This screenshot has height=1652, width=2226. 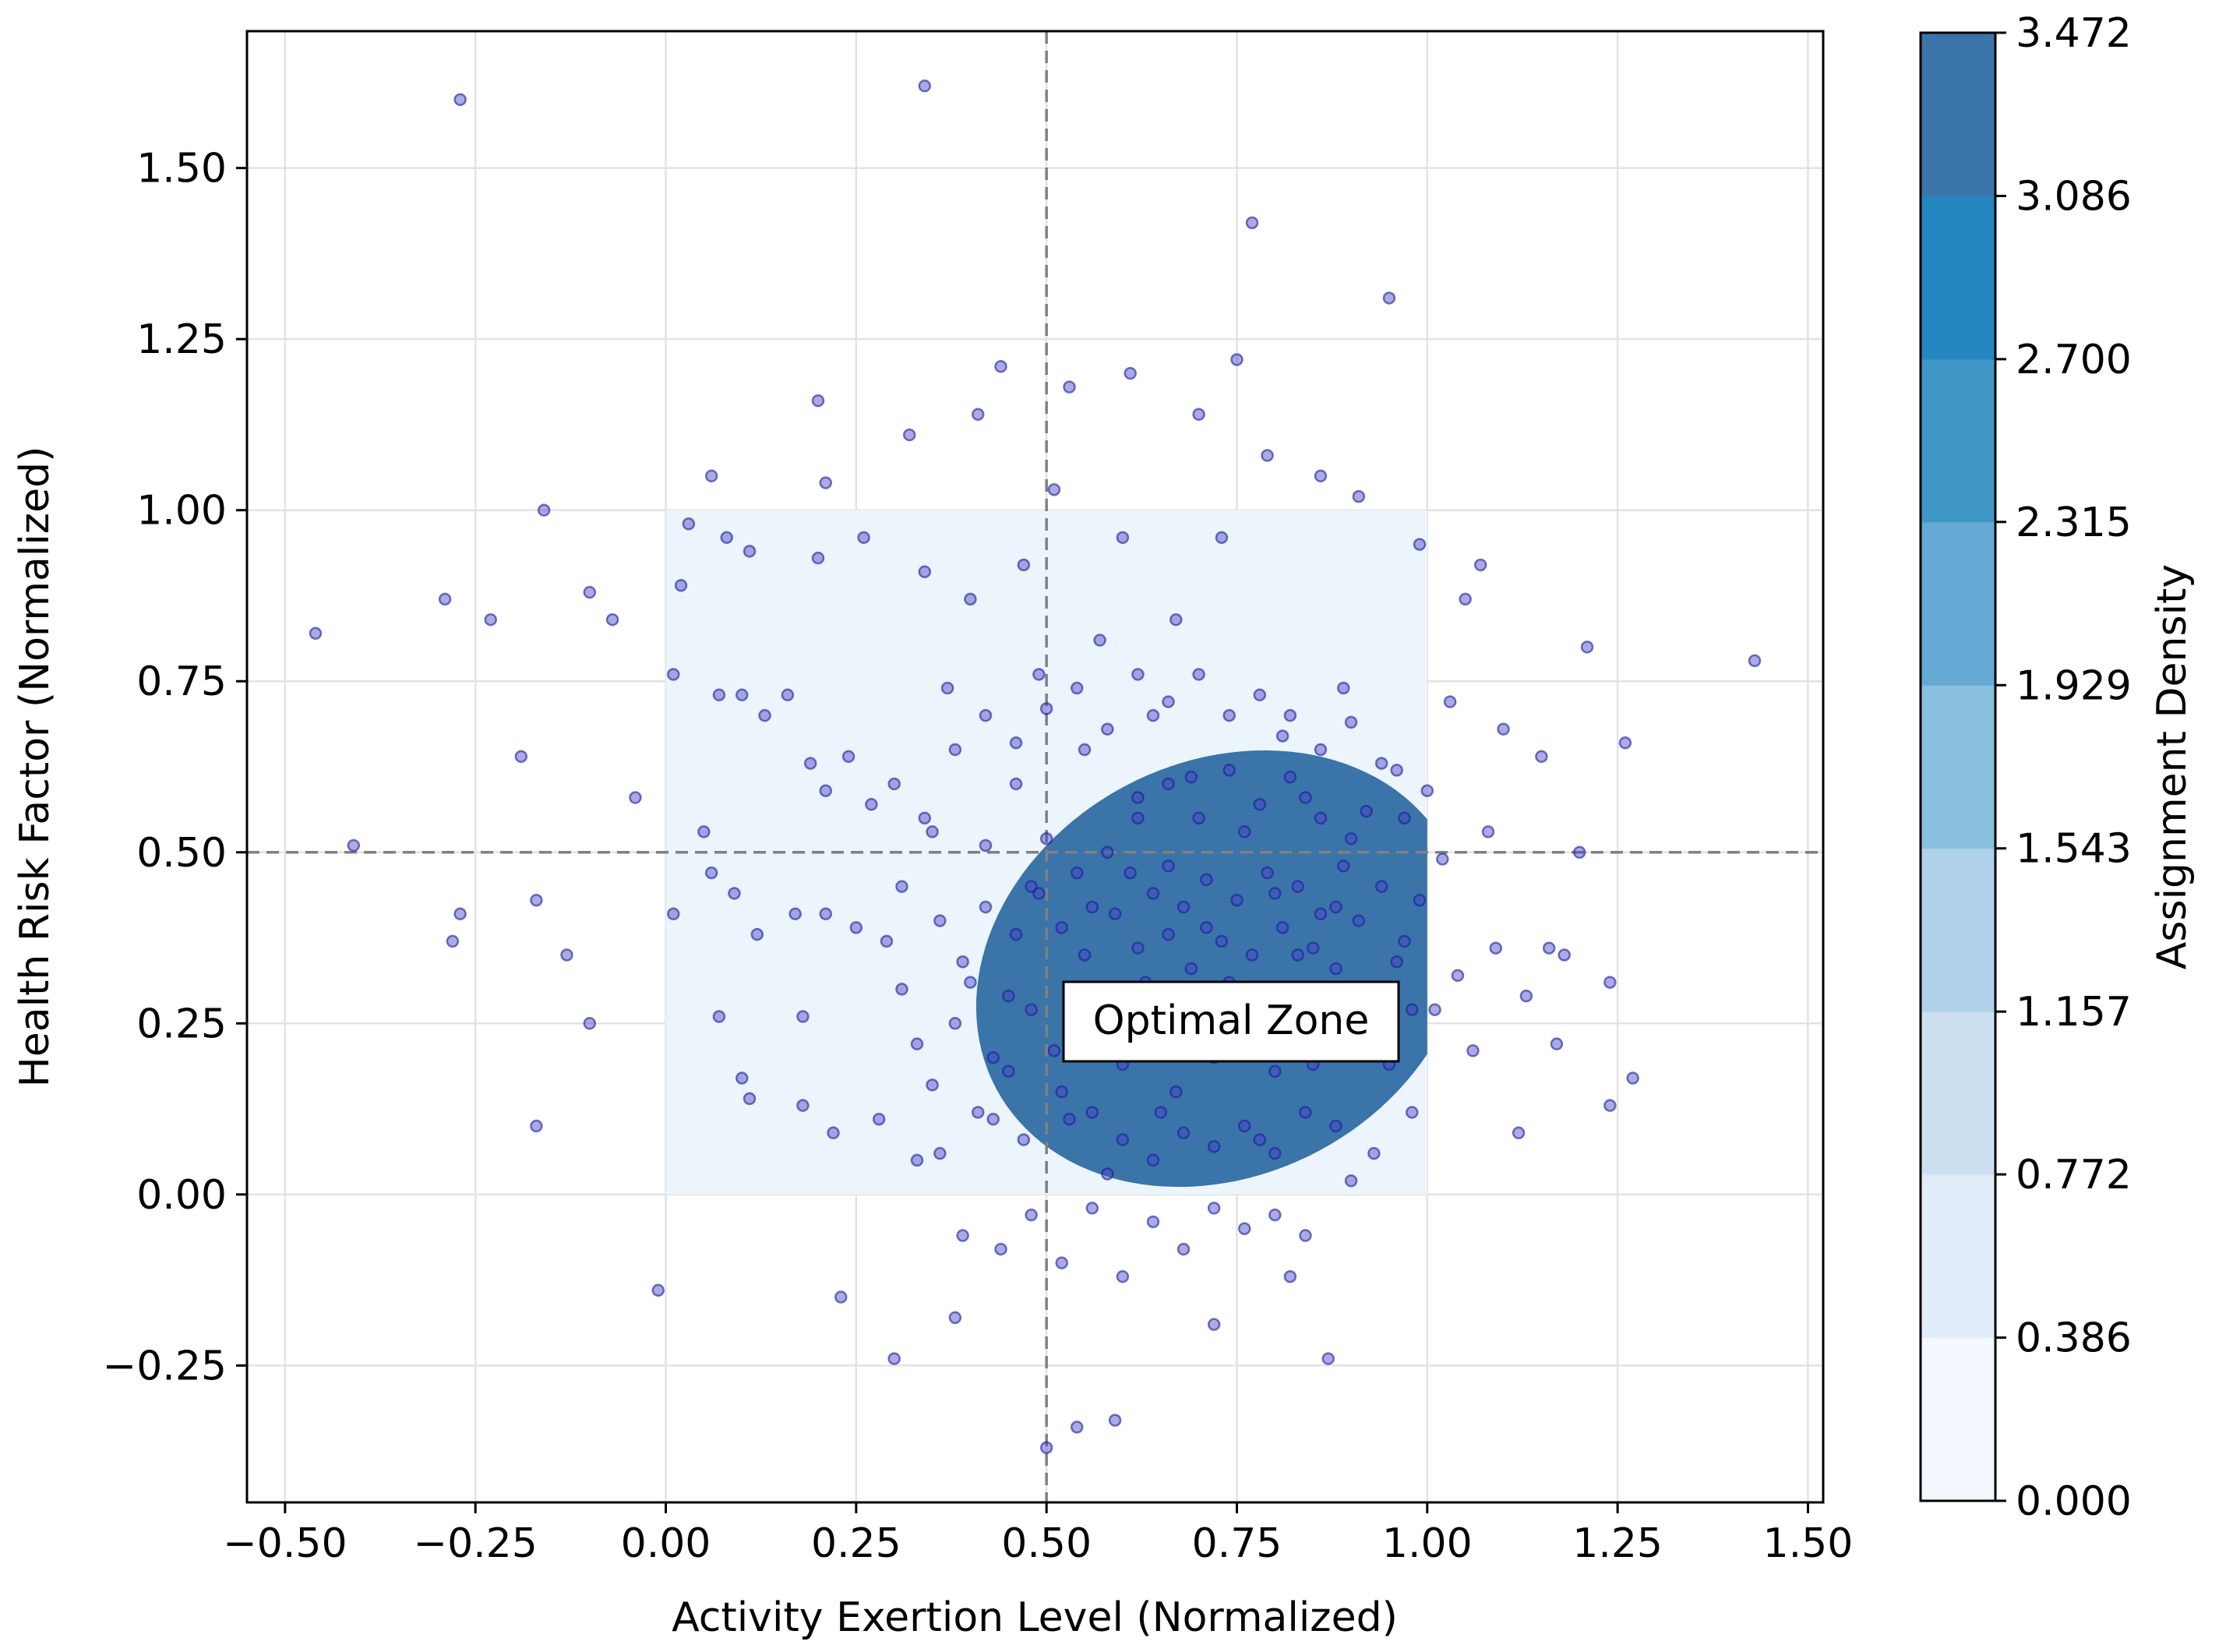 I want to click on colorbar-tick-label: 0.772, so click(x=2074, y=1175).